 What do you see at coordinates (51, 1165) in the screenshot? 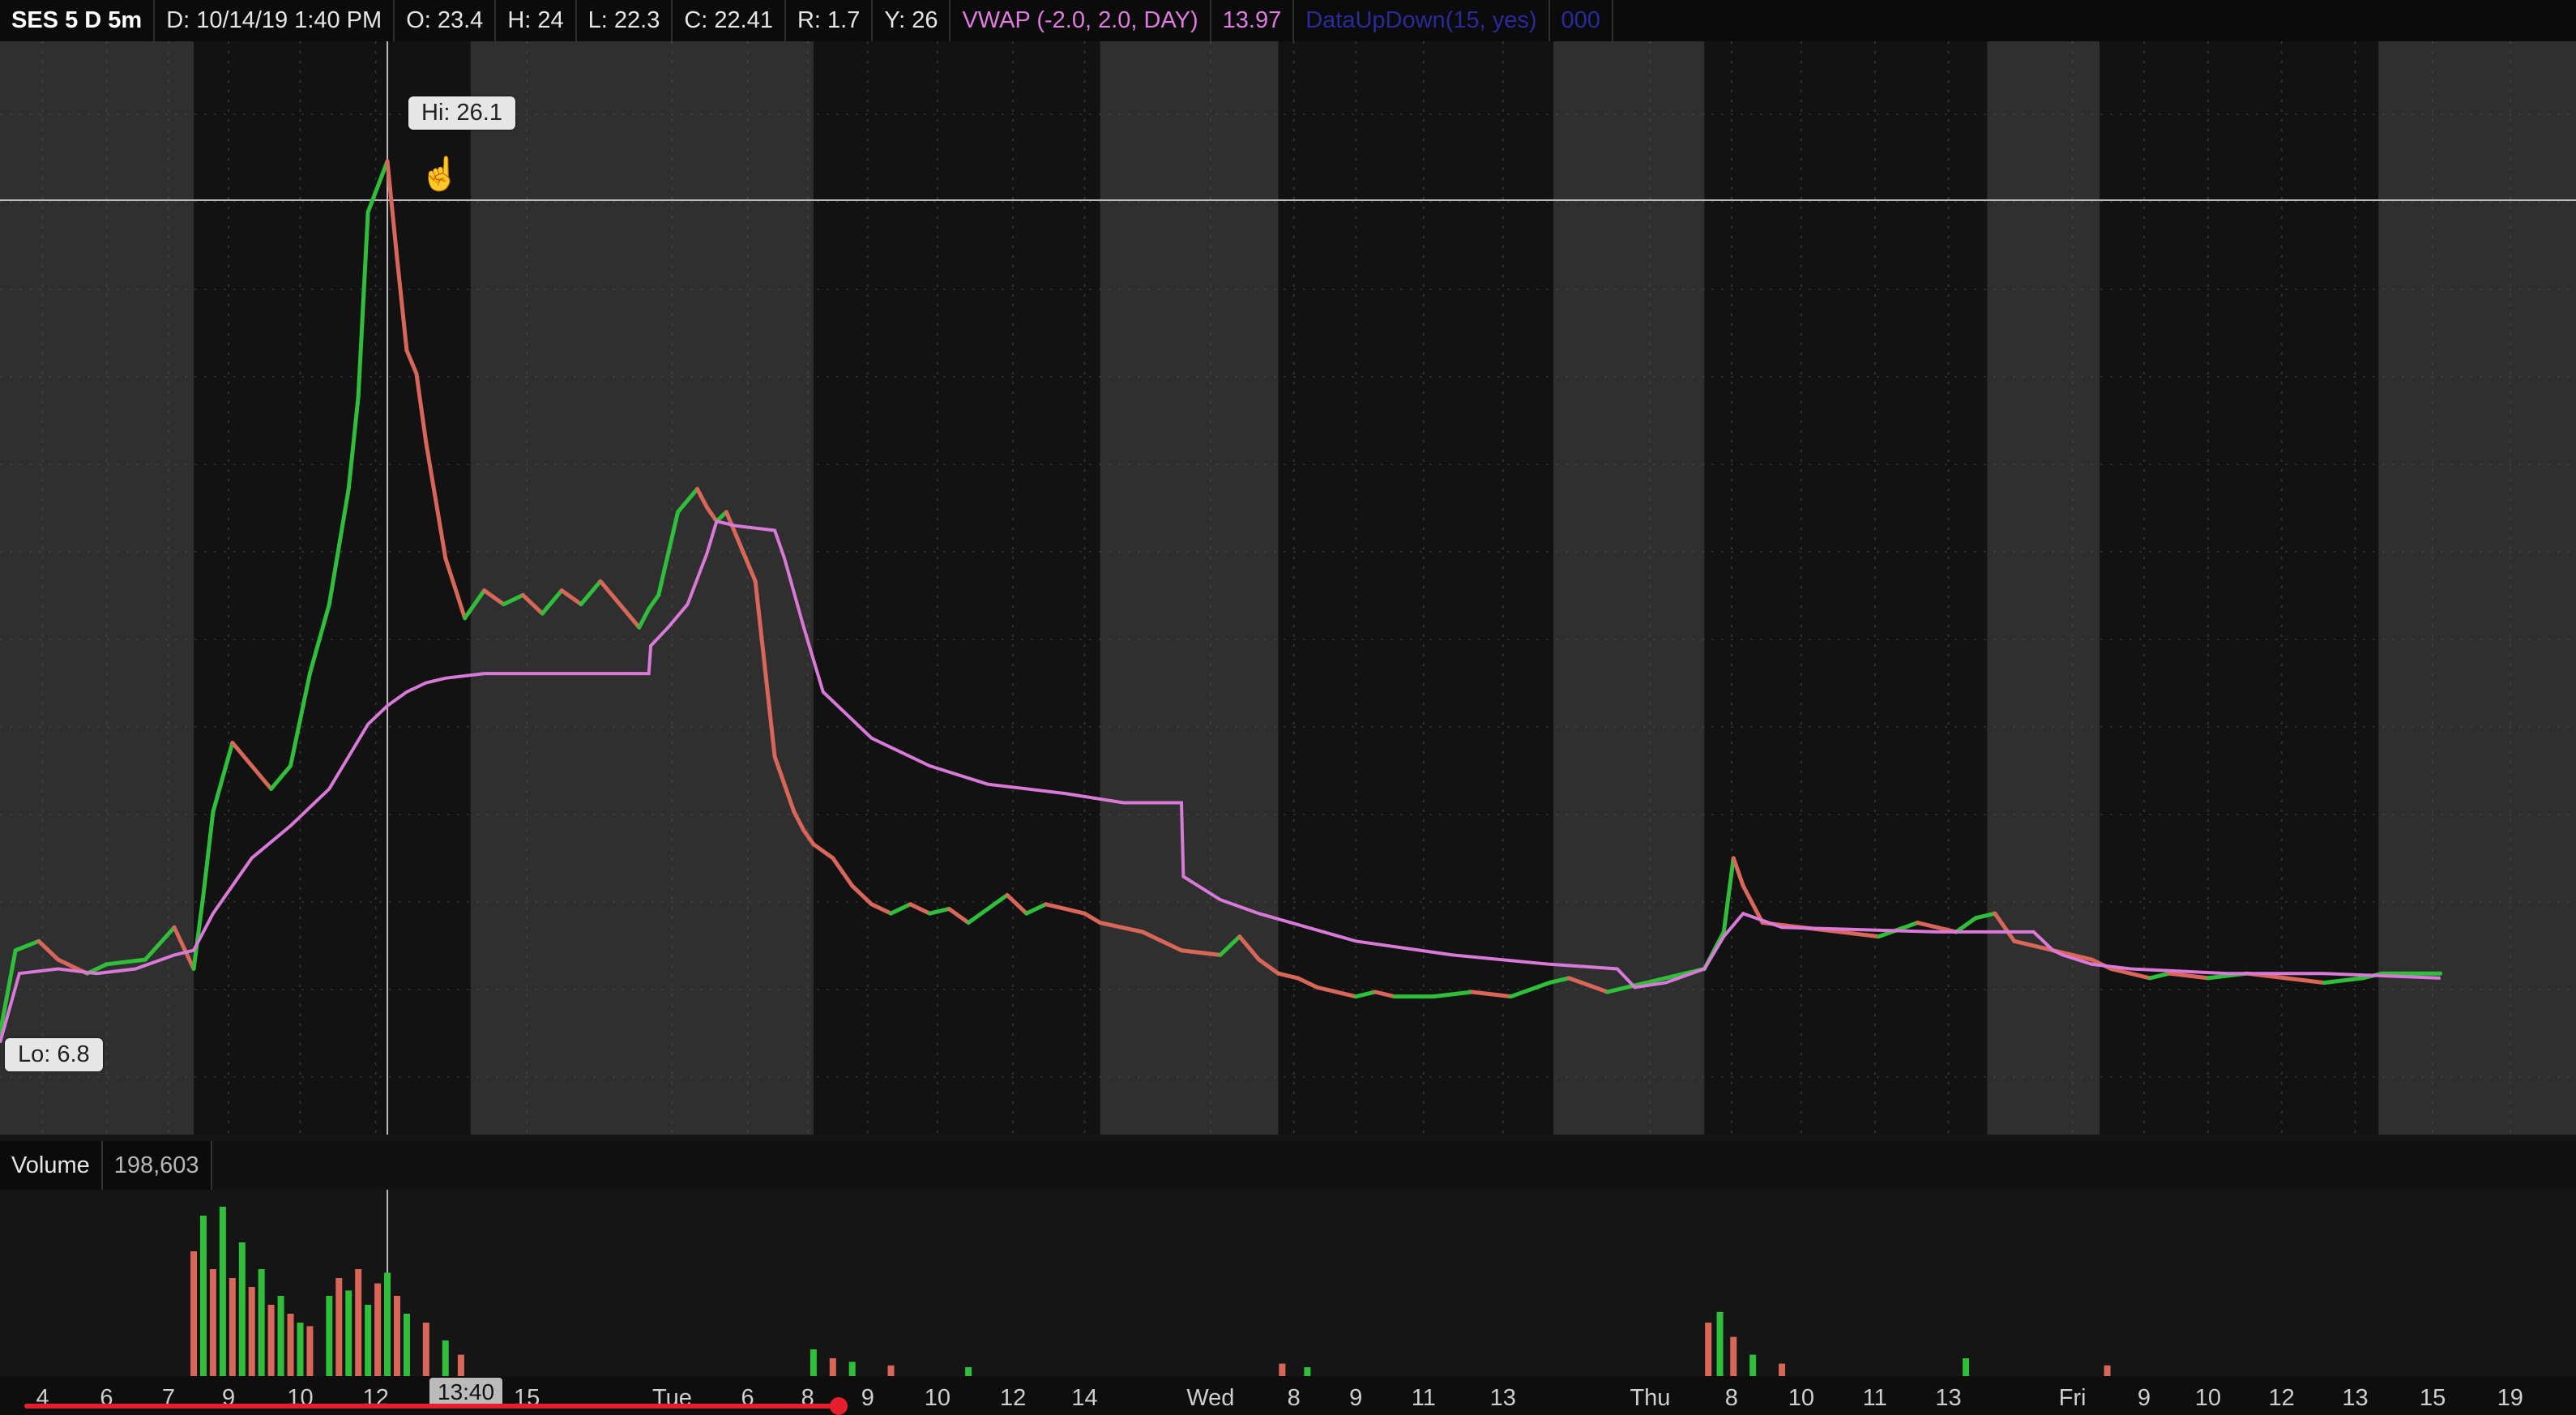
I see `volume-label: Volume` at bounding box center [51, 1165].